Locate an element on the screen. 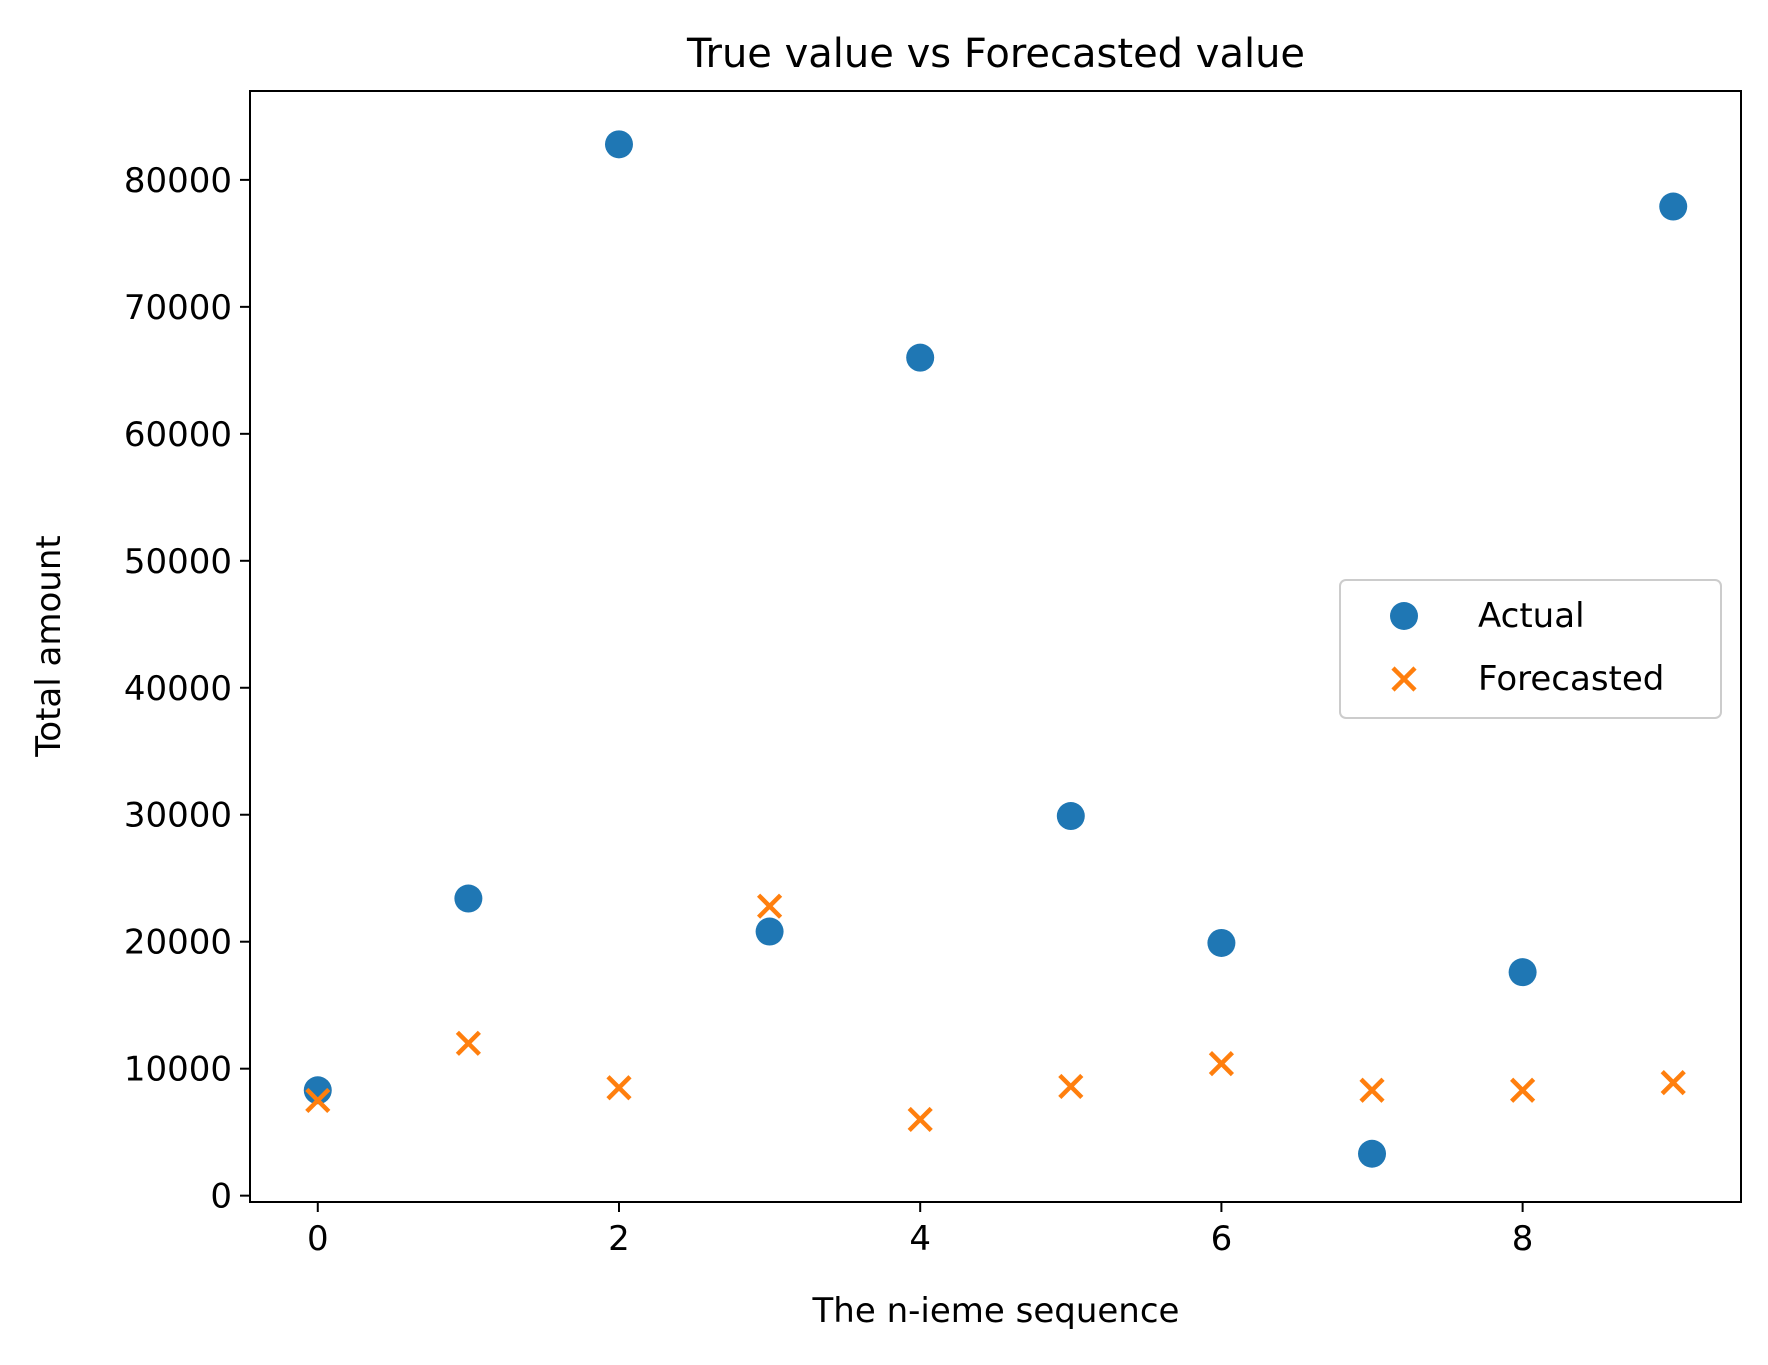 This screenshot has width=1768, height=1365. chart-title: True value vs Forecasted value is located at coordinates (995, 54).